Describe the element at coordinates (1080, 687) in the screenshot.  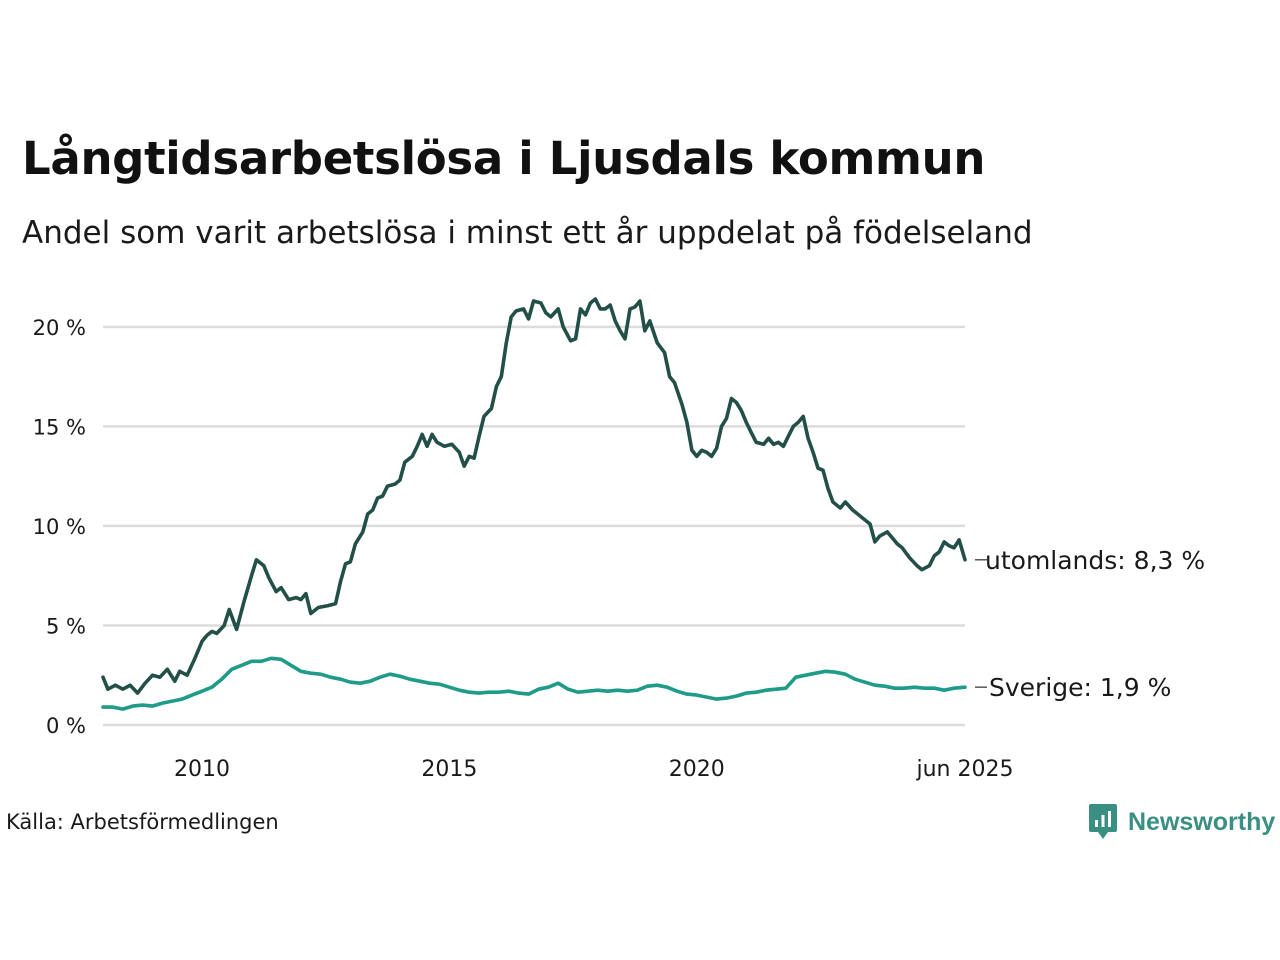
I see `end-label-sverige: Sverige: 1,9 %` at that location.